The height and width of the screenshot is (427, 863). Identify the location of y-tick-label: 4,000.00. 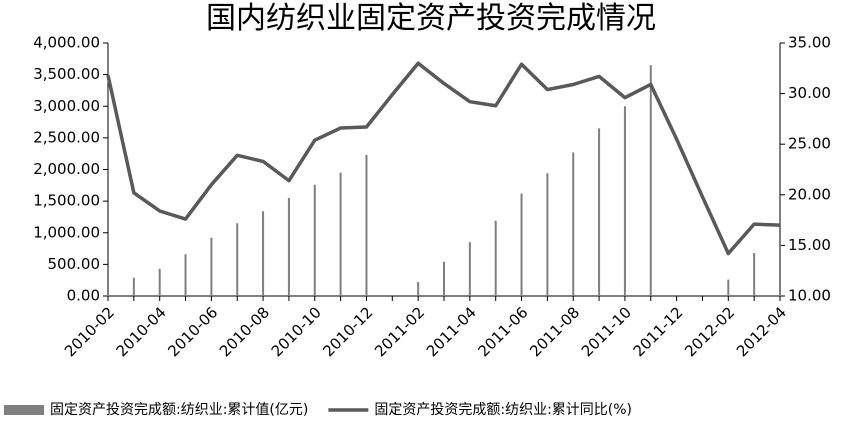
(66, 43).